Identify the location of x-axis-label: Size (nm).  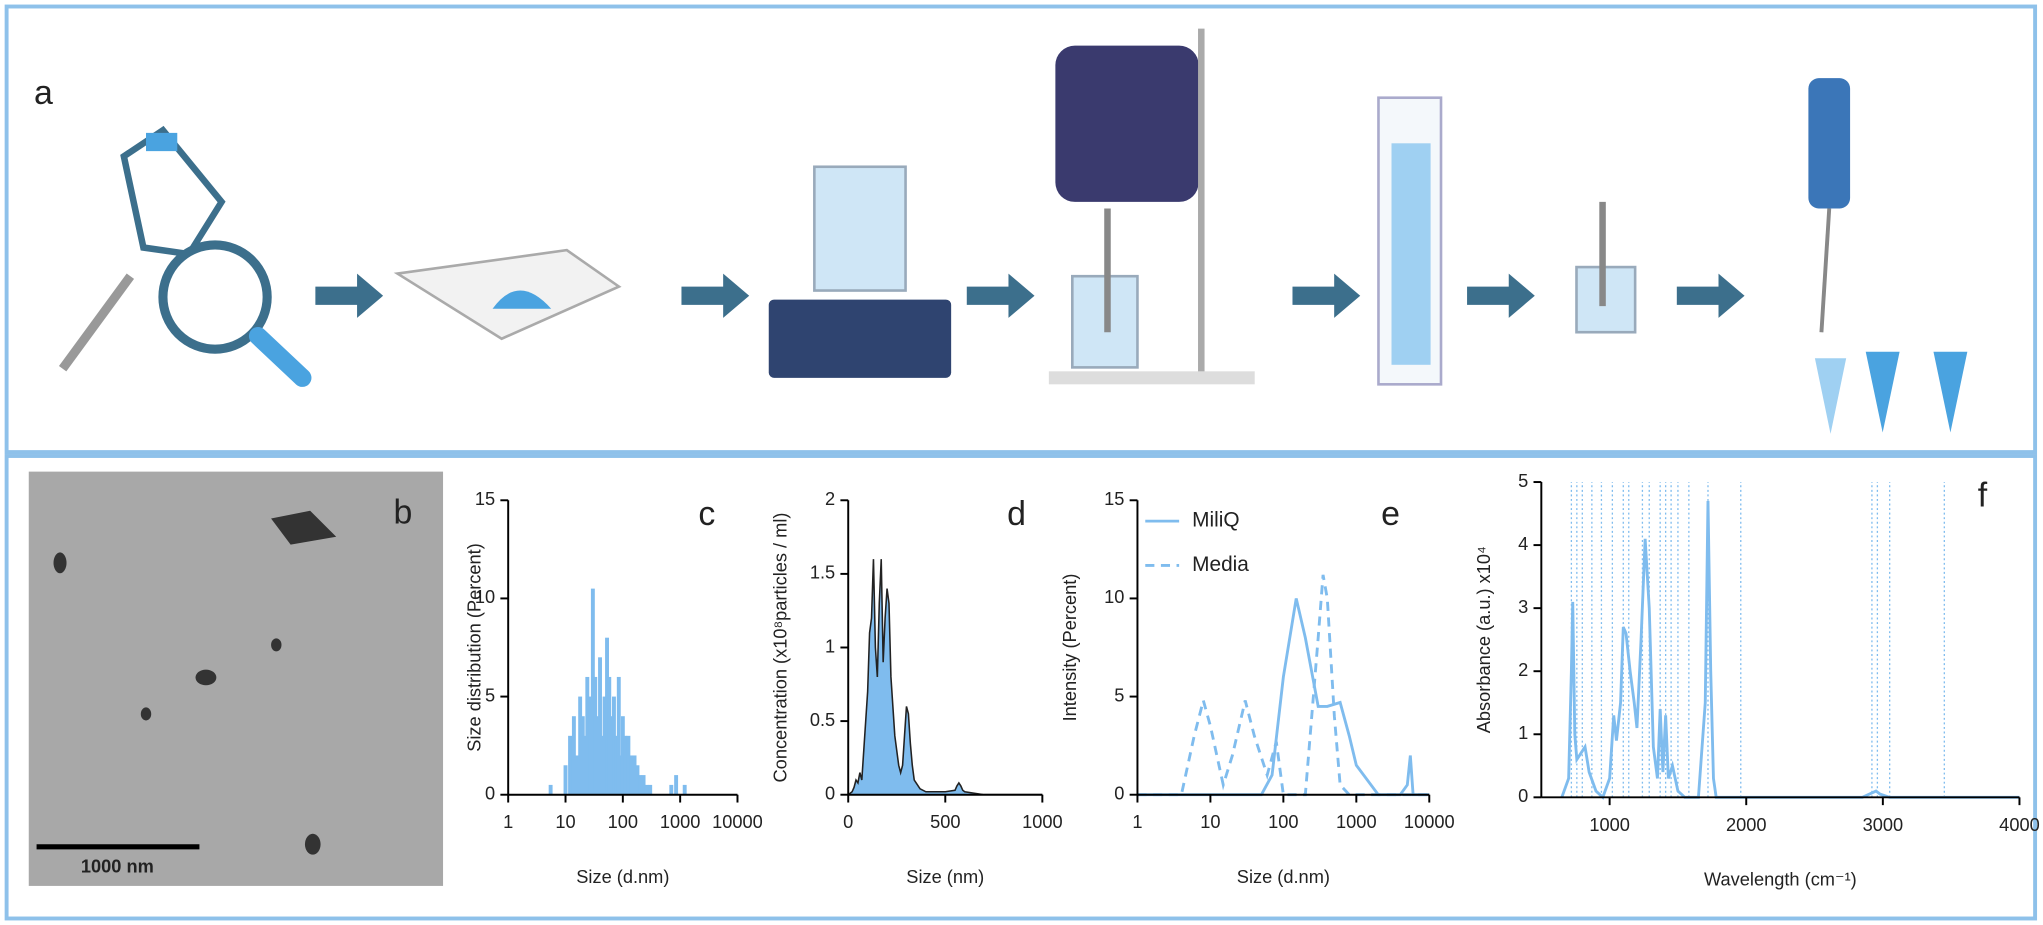
(945, 876).